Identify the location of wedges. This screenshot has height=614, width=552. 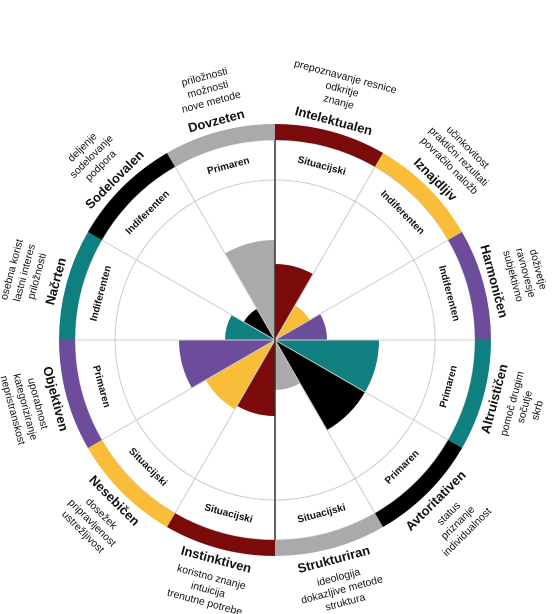
(279, 335).